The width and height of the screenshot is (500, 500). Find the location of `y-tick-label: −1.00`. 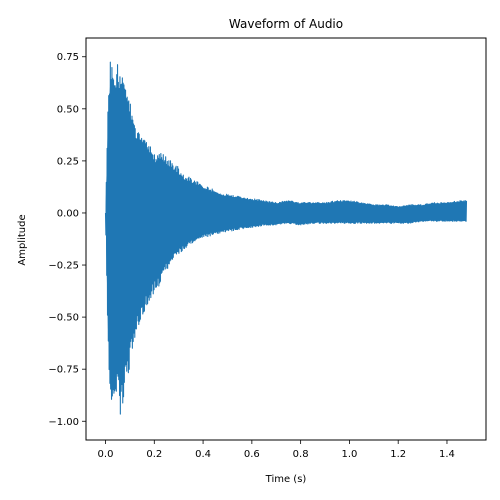

y-tick-label: −1.00 is located at coordinates (63, 422).